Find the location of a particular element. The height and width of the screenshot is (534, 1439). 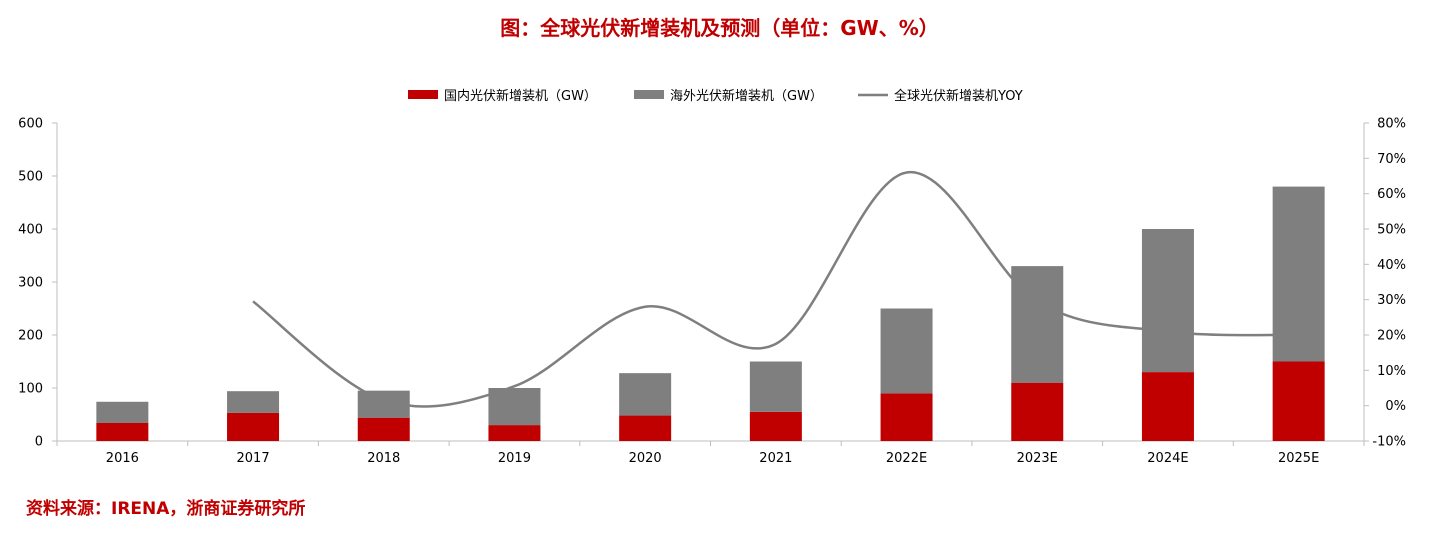

x-tick-label: 2020 is located at coordinates (645, 458).